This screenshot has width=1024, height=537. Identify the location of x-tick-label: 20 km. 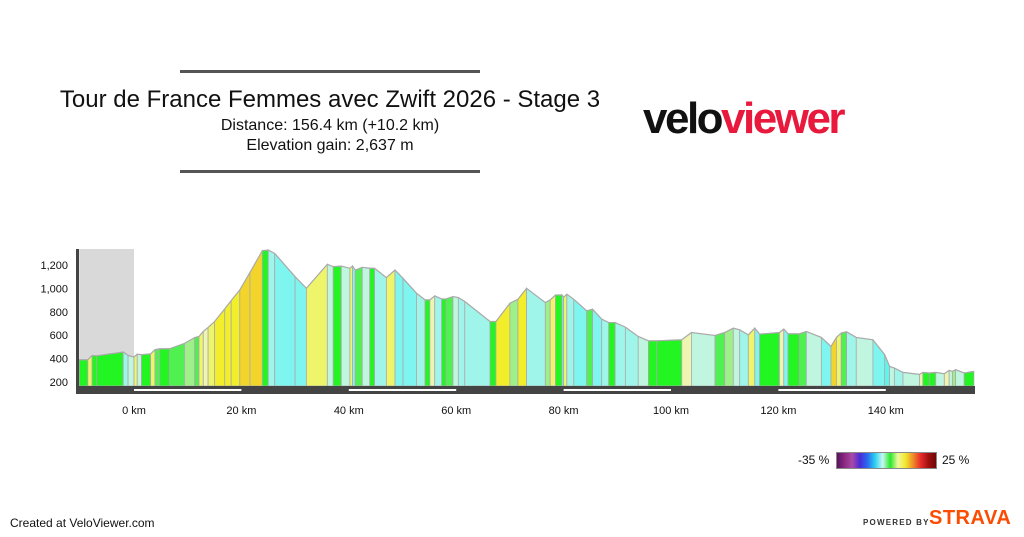
(241, 411).